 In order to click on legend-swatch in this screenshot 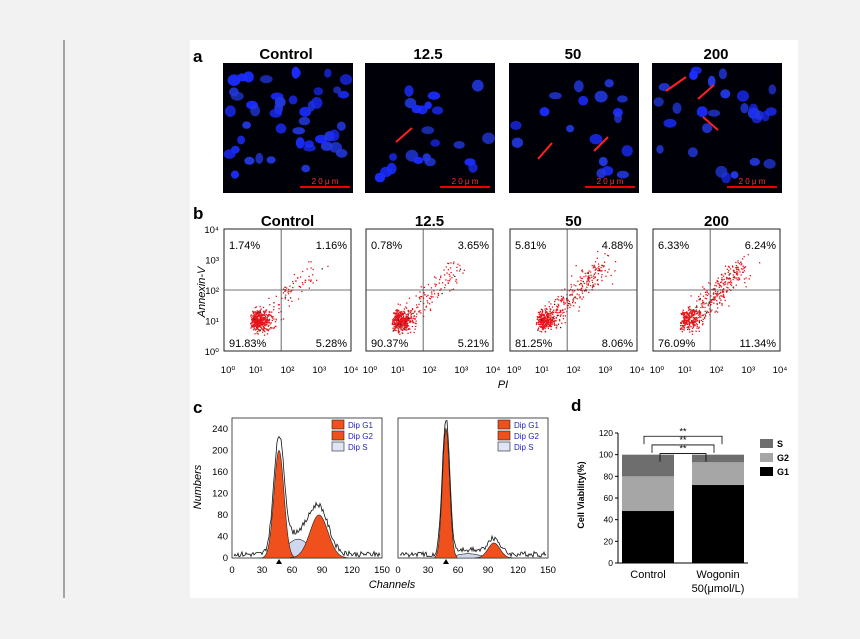, I will do `click(338, 435)`.